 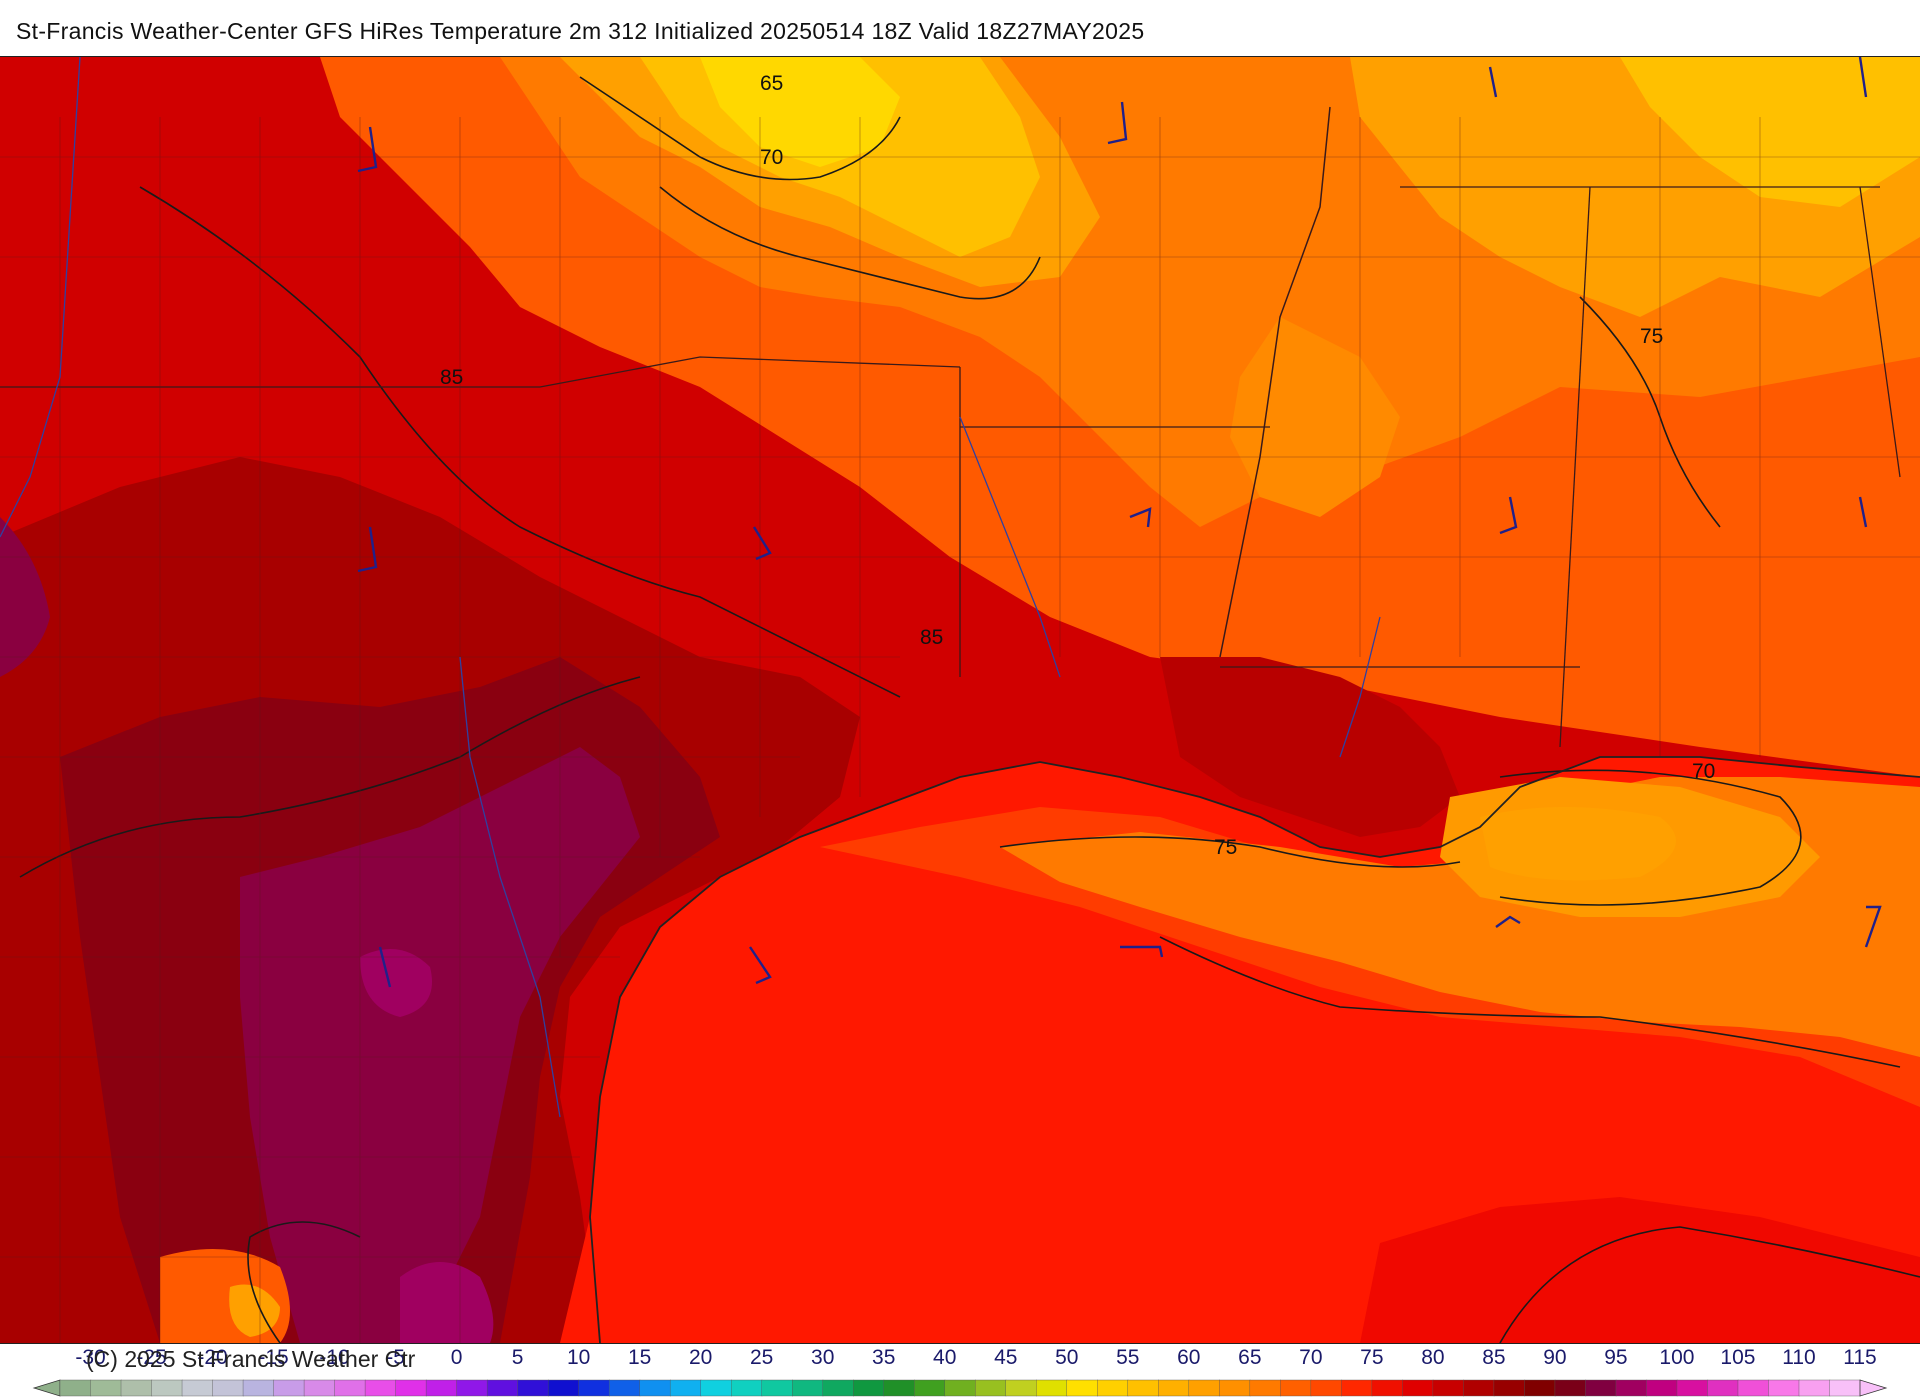 I want to click on colorbar-tick-label: 75, so click(x=1372, y=1357).